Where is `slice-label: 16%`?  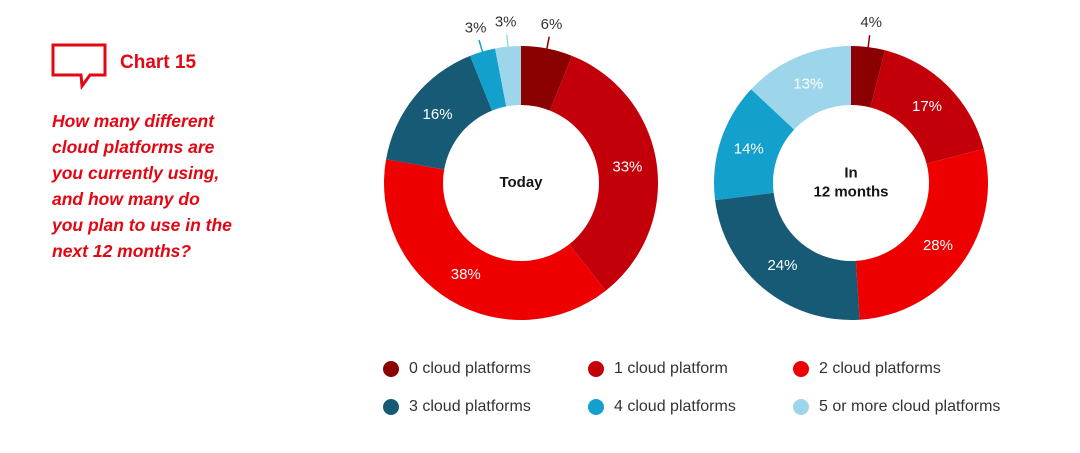 slice-label: 16% is located at coordinates (438, 114).